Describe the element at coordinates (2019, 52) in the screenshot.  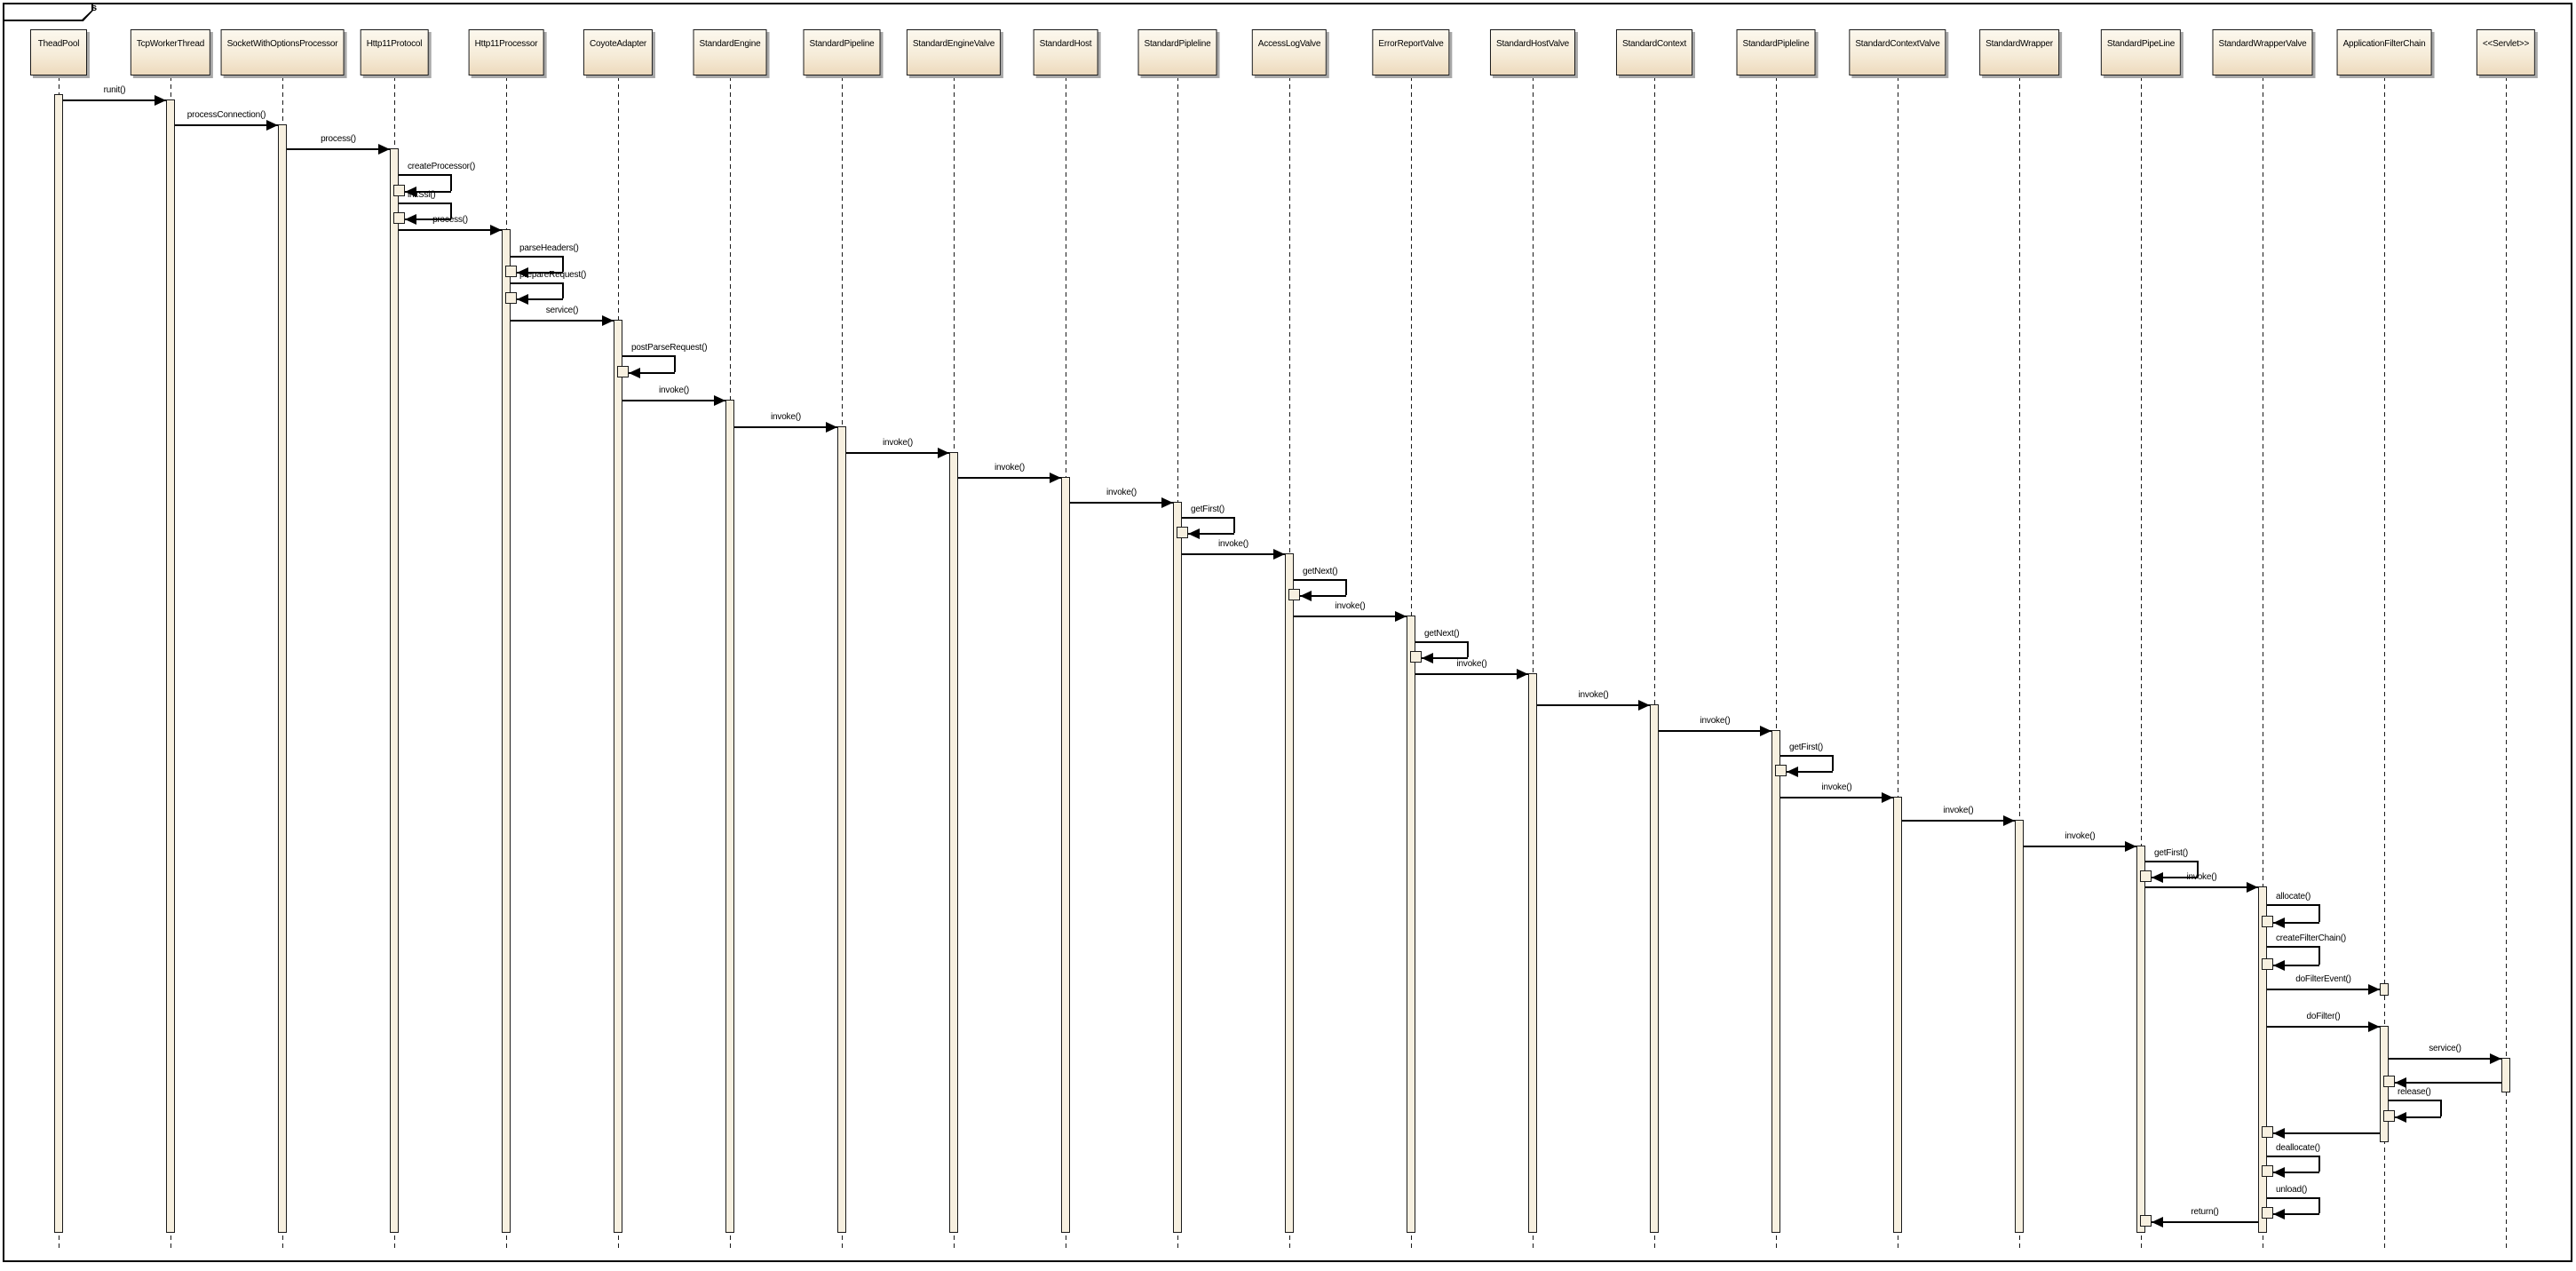
I see `participant-box-17: StandardWrapper` at that location.